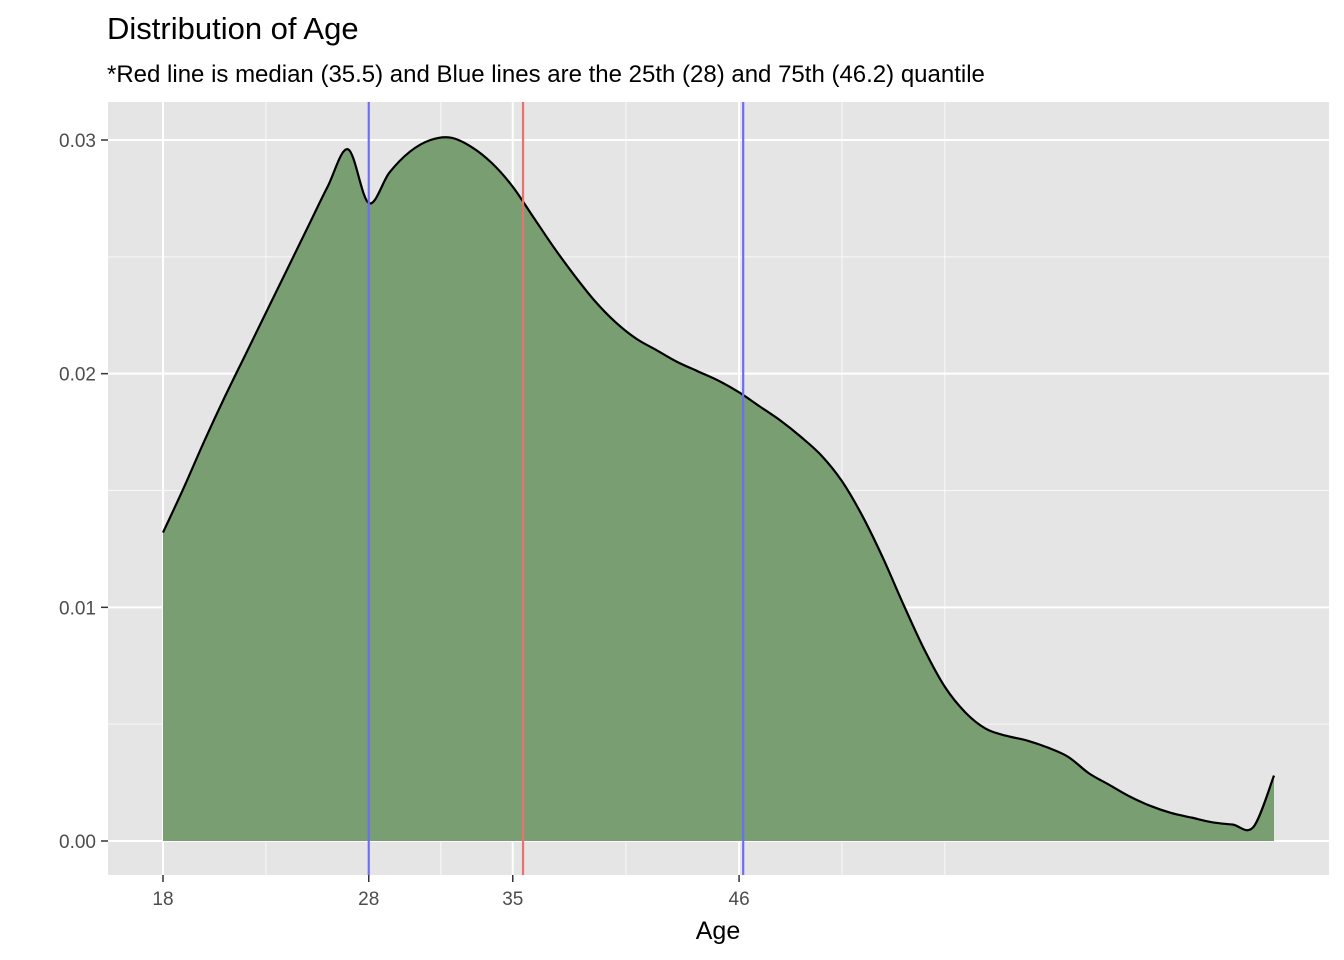 The height and width of the screenshot is (960, 1344). What do you see at coordinates (77, 608) in the screenshot?
I see `y-tick-label: 0.01` at bounding box center [77, 608].